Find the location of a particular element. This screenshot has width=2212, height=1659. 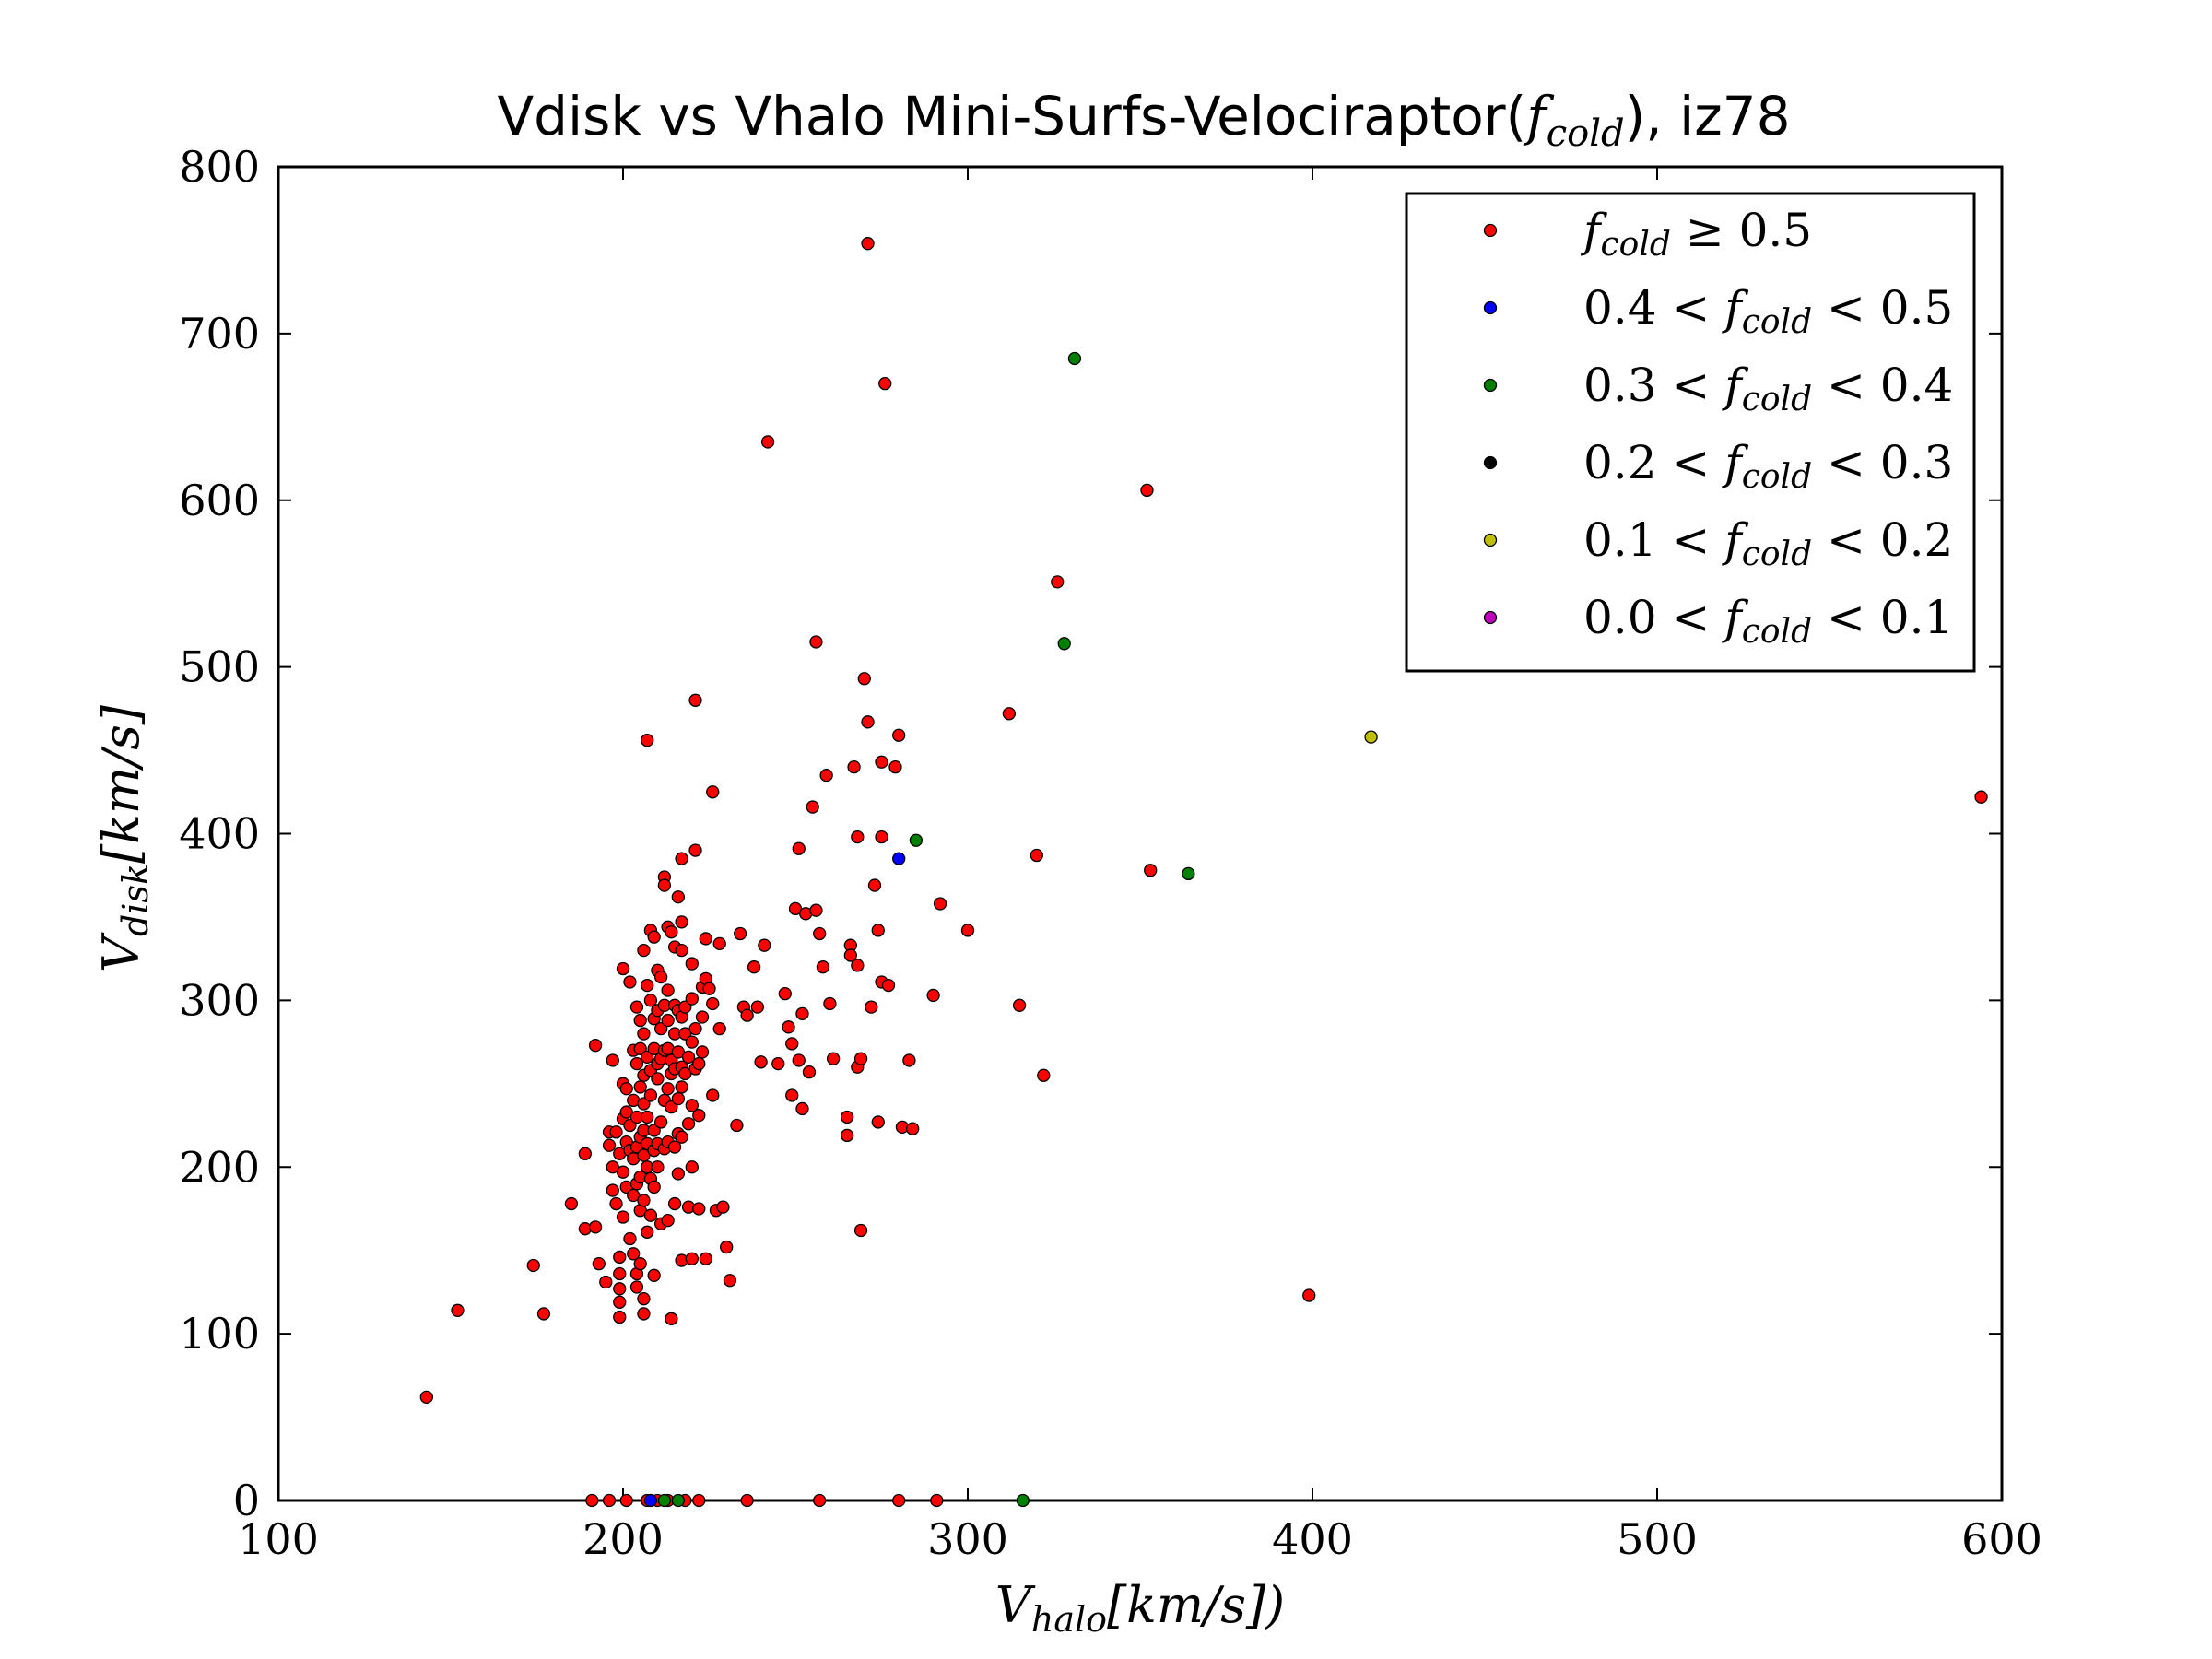

legend-entry-post: < 0.2 is located at coordinates (1882, 540).